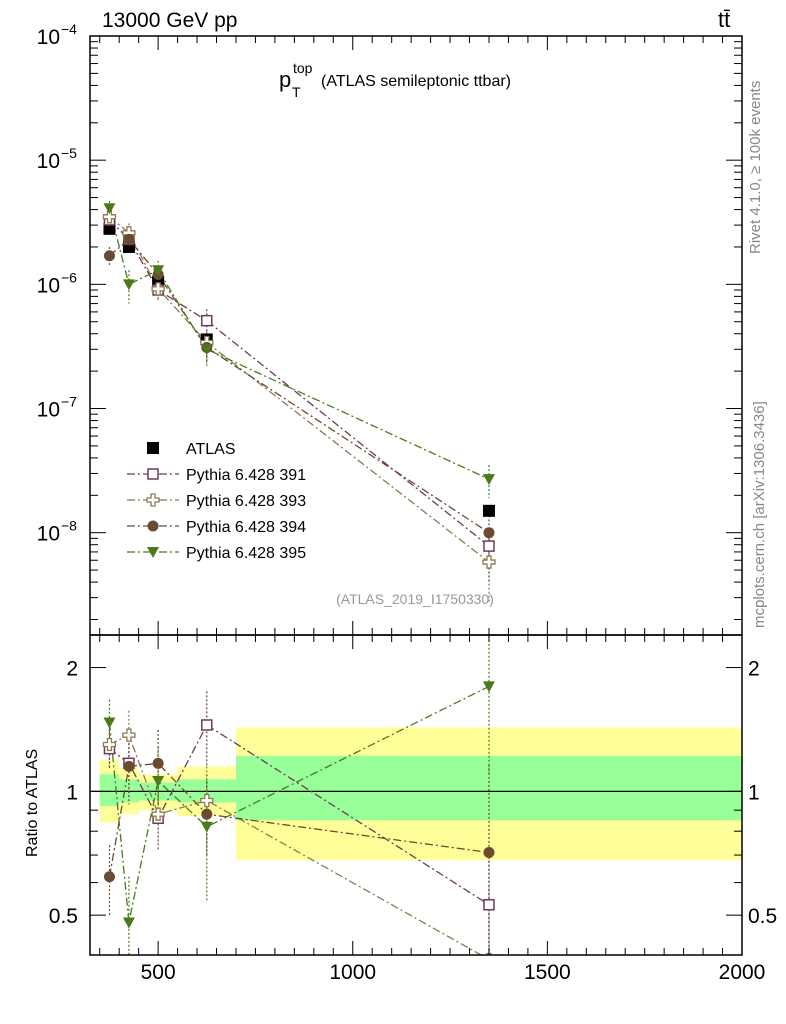 Image resolution: width=786 pixels, height=1024 pixels. What do you see at coordinates (742, 972) in the screenshot?
I see `xtick-label-3: 2000` at bounding box center [742, 972].